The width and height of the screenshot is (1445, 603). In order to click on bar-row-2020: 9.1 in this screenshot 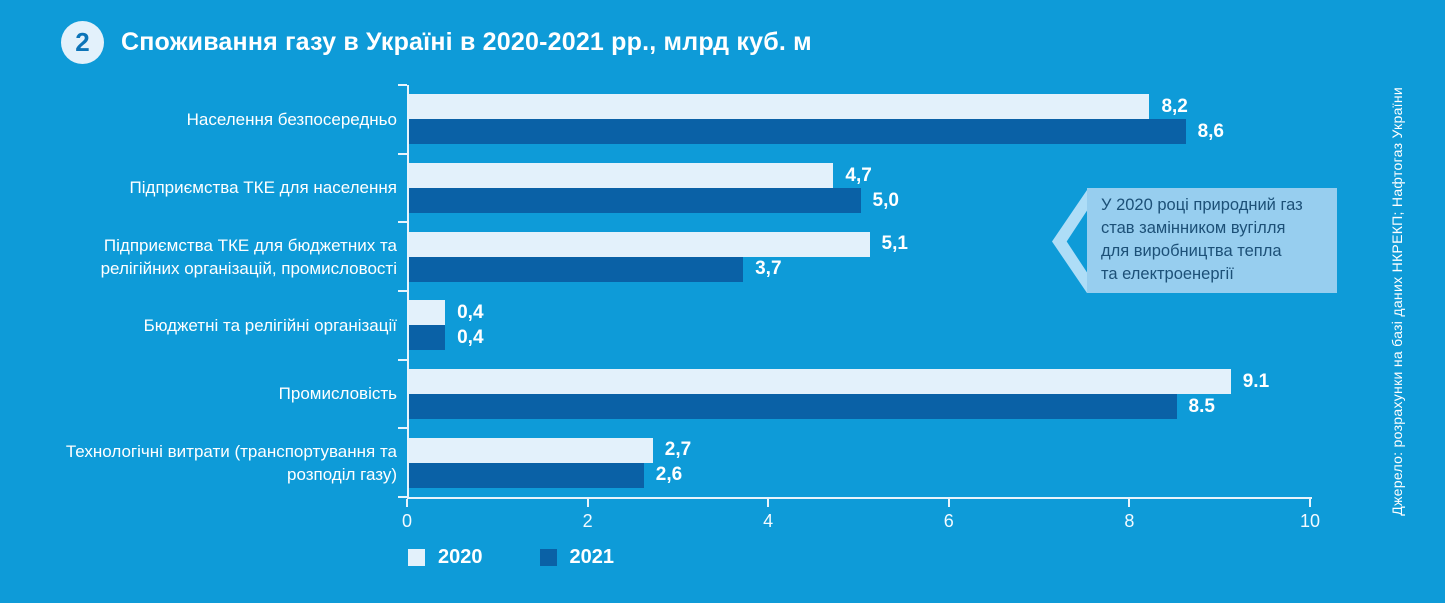, I will do `click(860, 381)`.